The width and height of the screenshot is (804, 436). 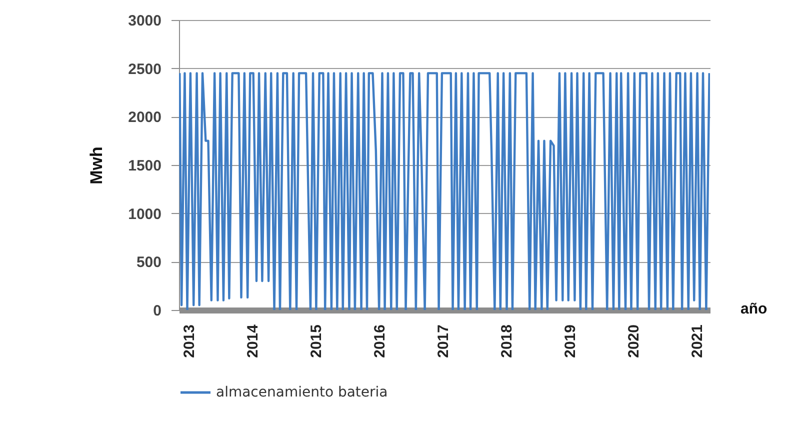 What do you see at coordinates (145, 117) in the screenshot?
I see `y-tick-label: 2000` at bounding box center [145, 117].